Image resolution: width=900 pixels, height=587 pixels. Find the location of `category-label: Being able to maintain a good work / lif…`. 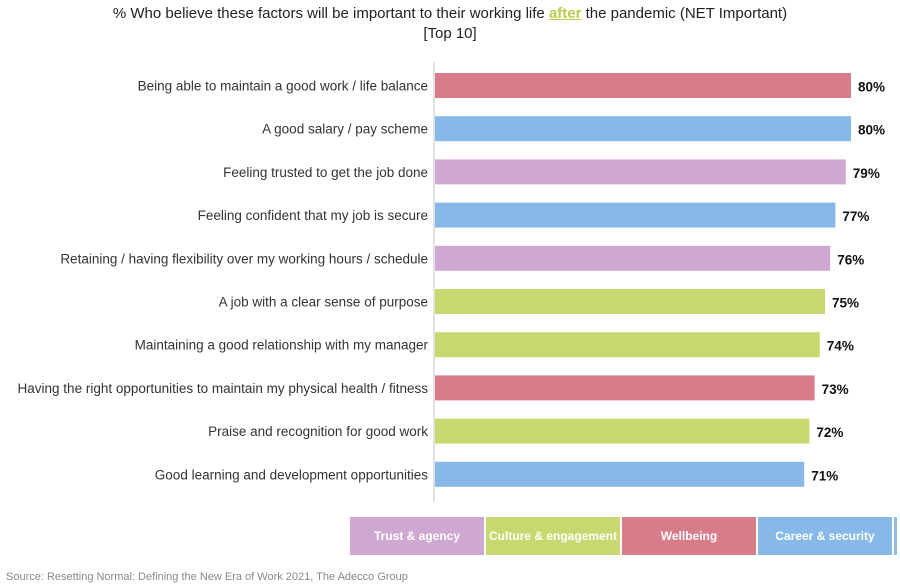

category-label: Being able to maintain a good work / lif… is located at coordinates (283, 86).